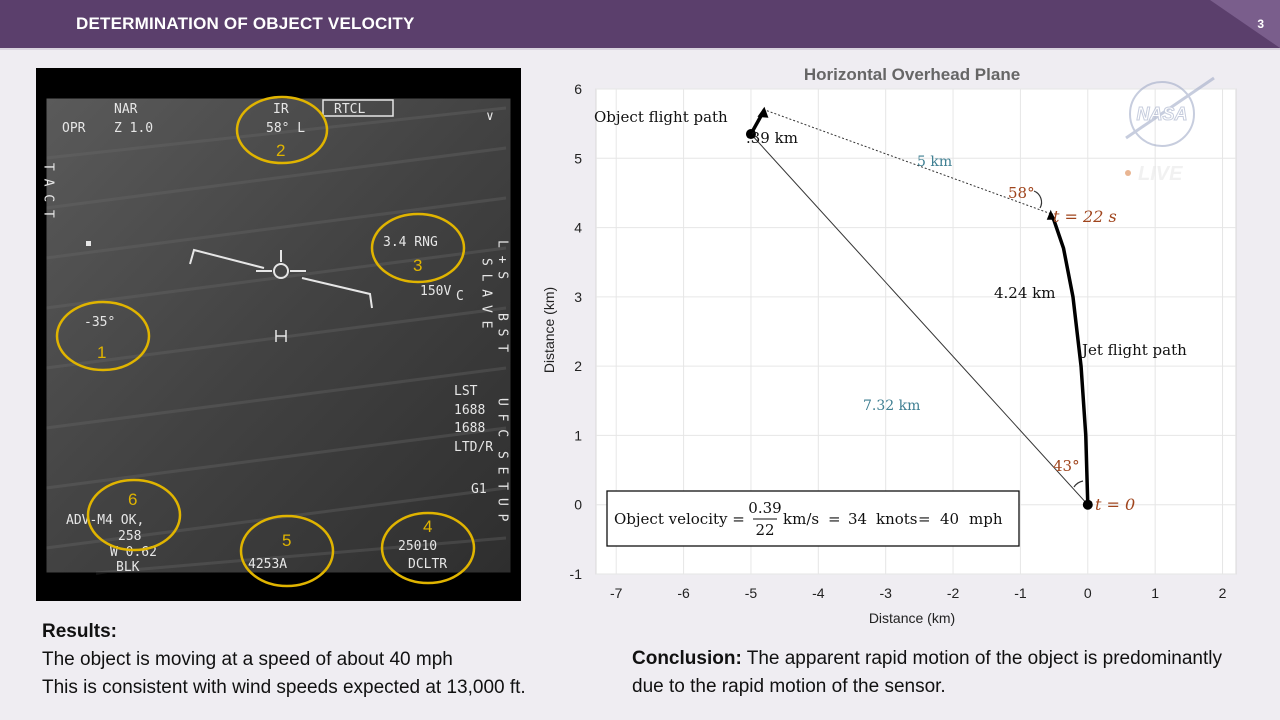 The width and height of the screenshot is (1280, 720). Describe the element at coordinates (1024, 293) in the screenshot. I see `jet-arc-label: 4.24 km` at that location.